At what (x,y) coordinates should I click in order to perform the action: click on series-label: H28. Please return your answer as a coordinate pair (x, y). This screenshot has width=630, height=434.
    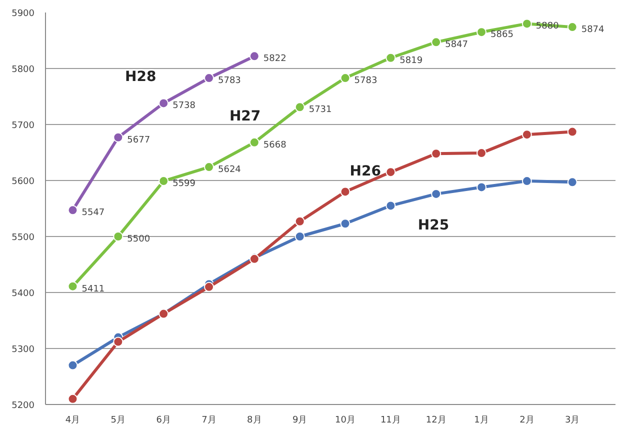
    Looking at the image, I should click on (140, 77).